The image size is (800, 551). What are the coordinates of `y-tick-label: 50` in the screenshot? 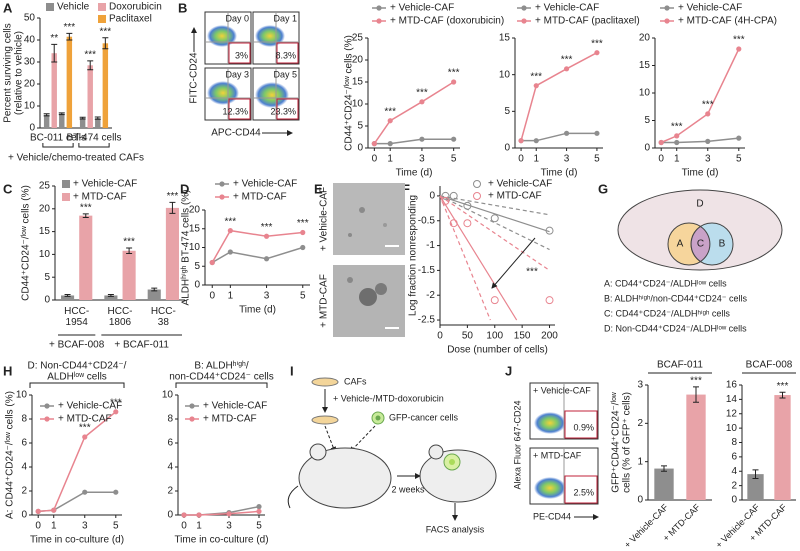 It's located at (30, 18).